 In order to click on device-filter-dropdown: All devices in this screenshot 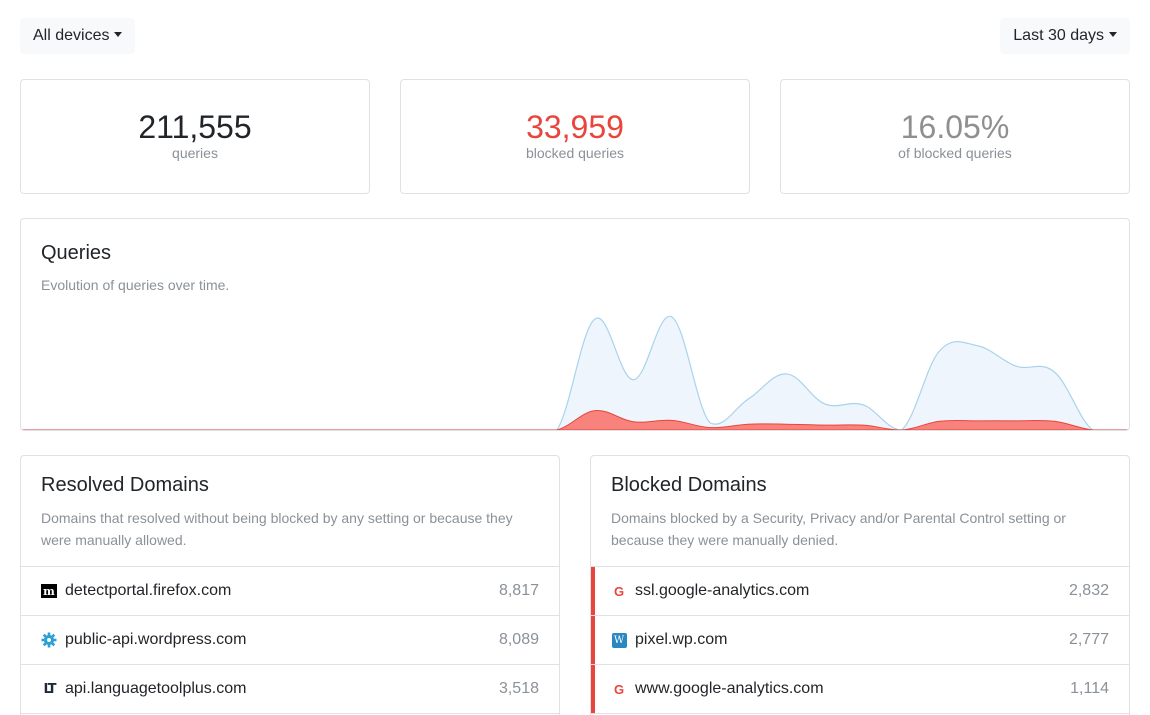, I will do `click(78, 36)`.